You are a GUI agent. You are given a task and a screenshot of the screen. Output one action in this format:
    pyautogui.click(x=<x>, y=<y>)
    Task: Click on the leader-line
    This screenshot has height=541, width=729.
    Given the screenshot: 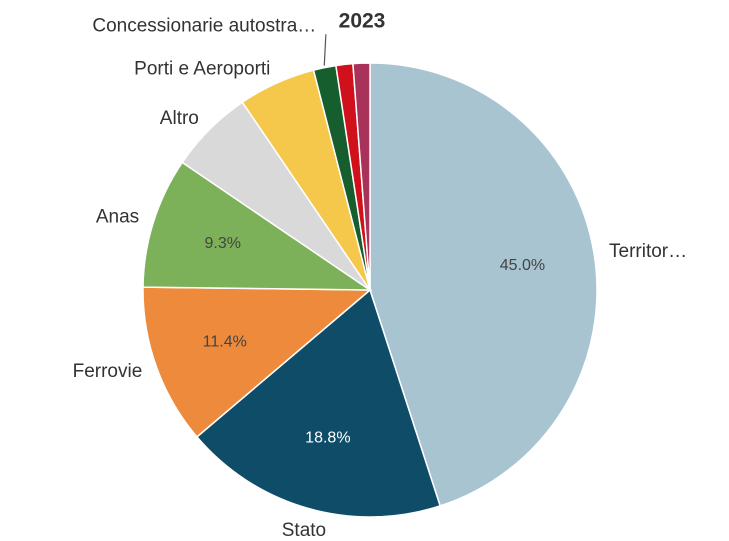 What is the action you would take?
    pyautogui.click(x=325, y=50)
    